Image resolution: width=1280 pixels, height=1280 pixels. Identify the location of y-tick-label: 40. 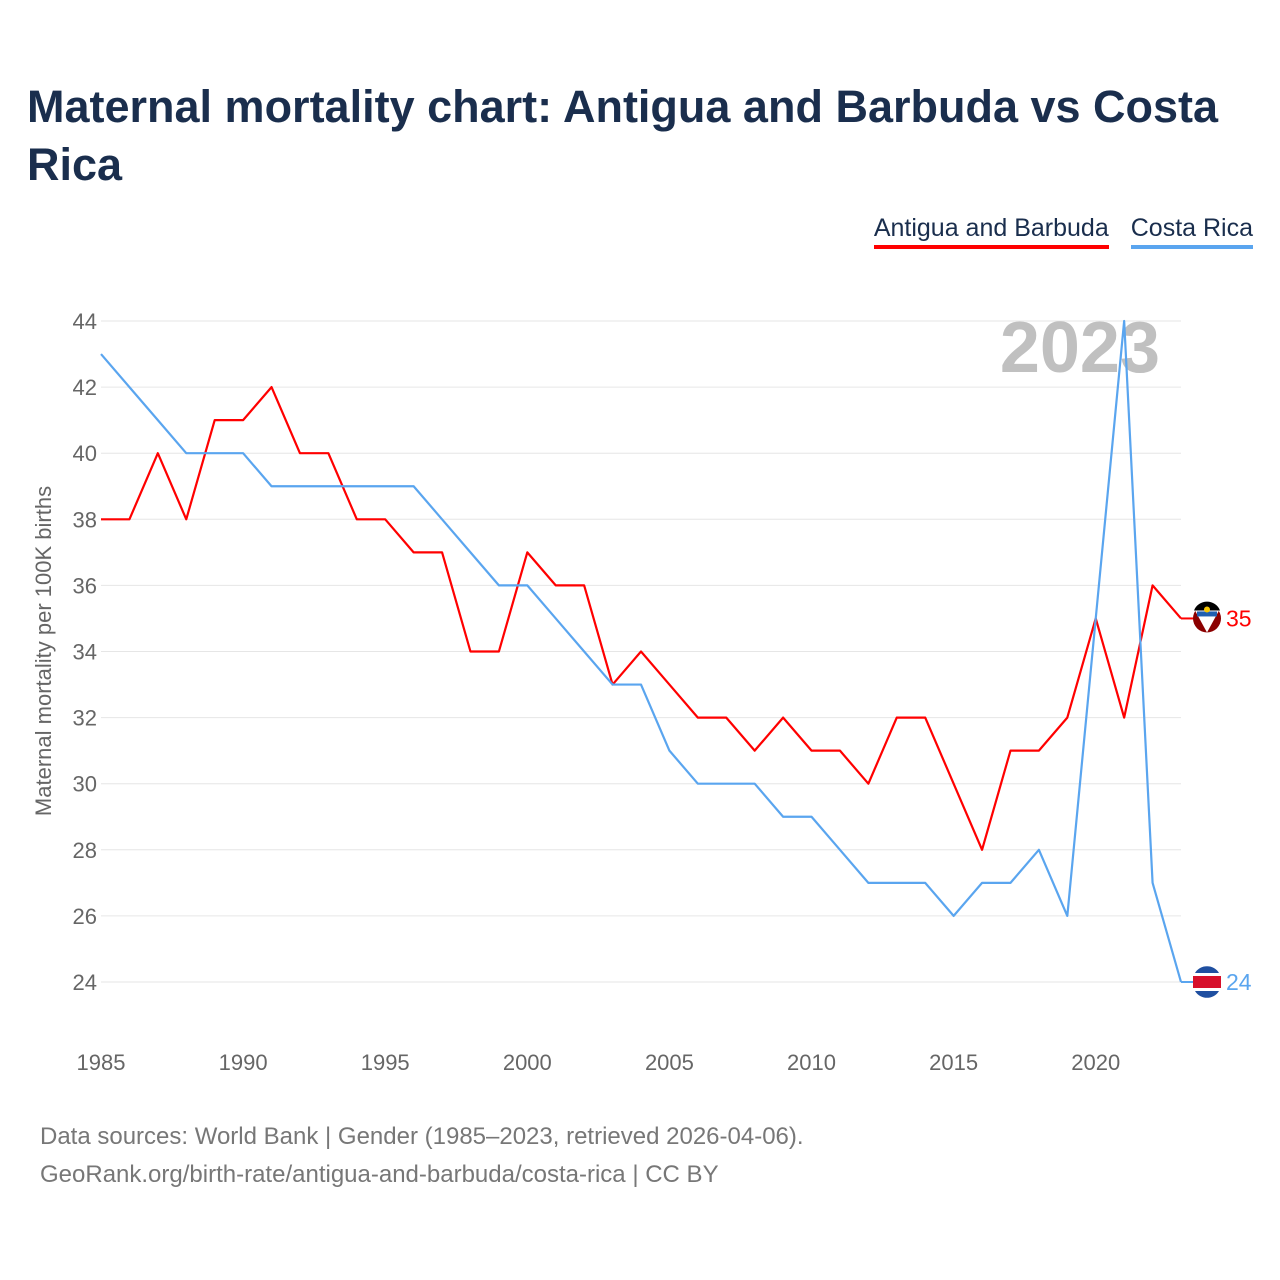
(85, 453).